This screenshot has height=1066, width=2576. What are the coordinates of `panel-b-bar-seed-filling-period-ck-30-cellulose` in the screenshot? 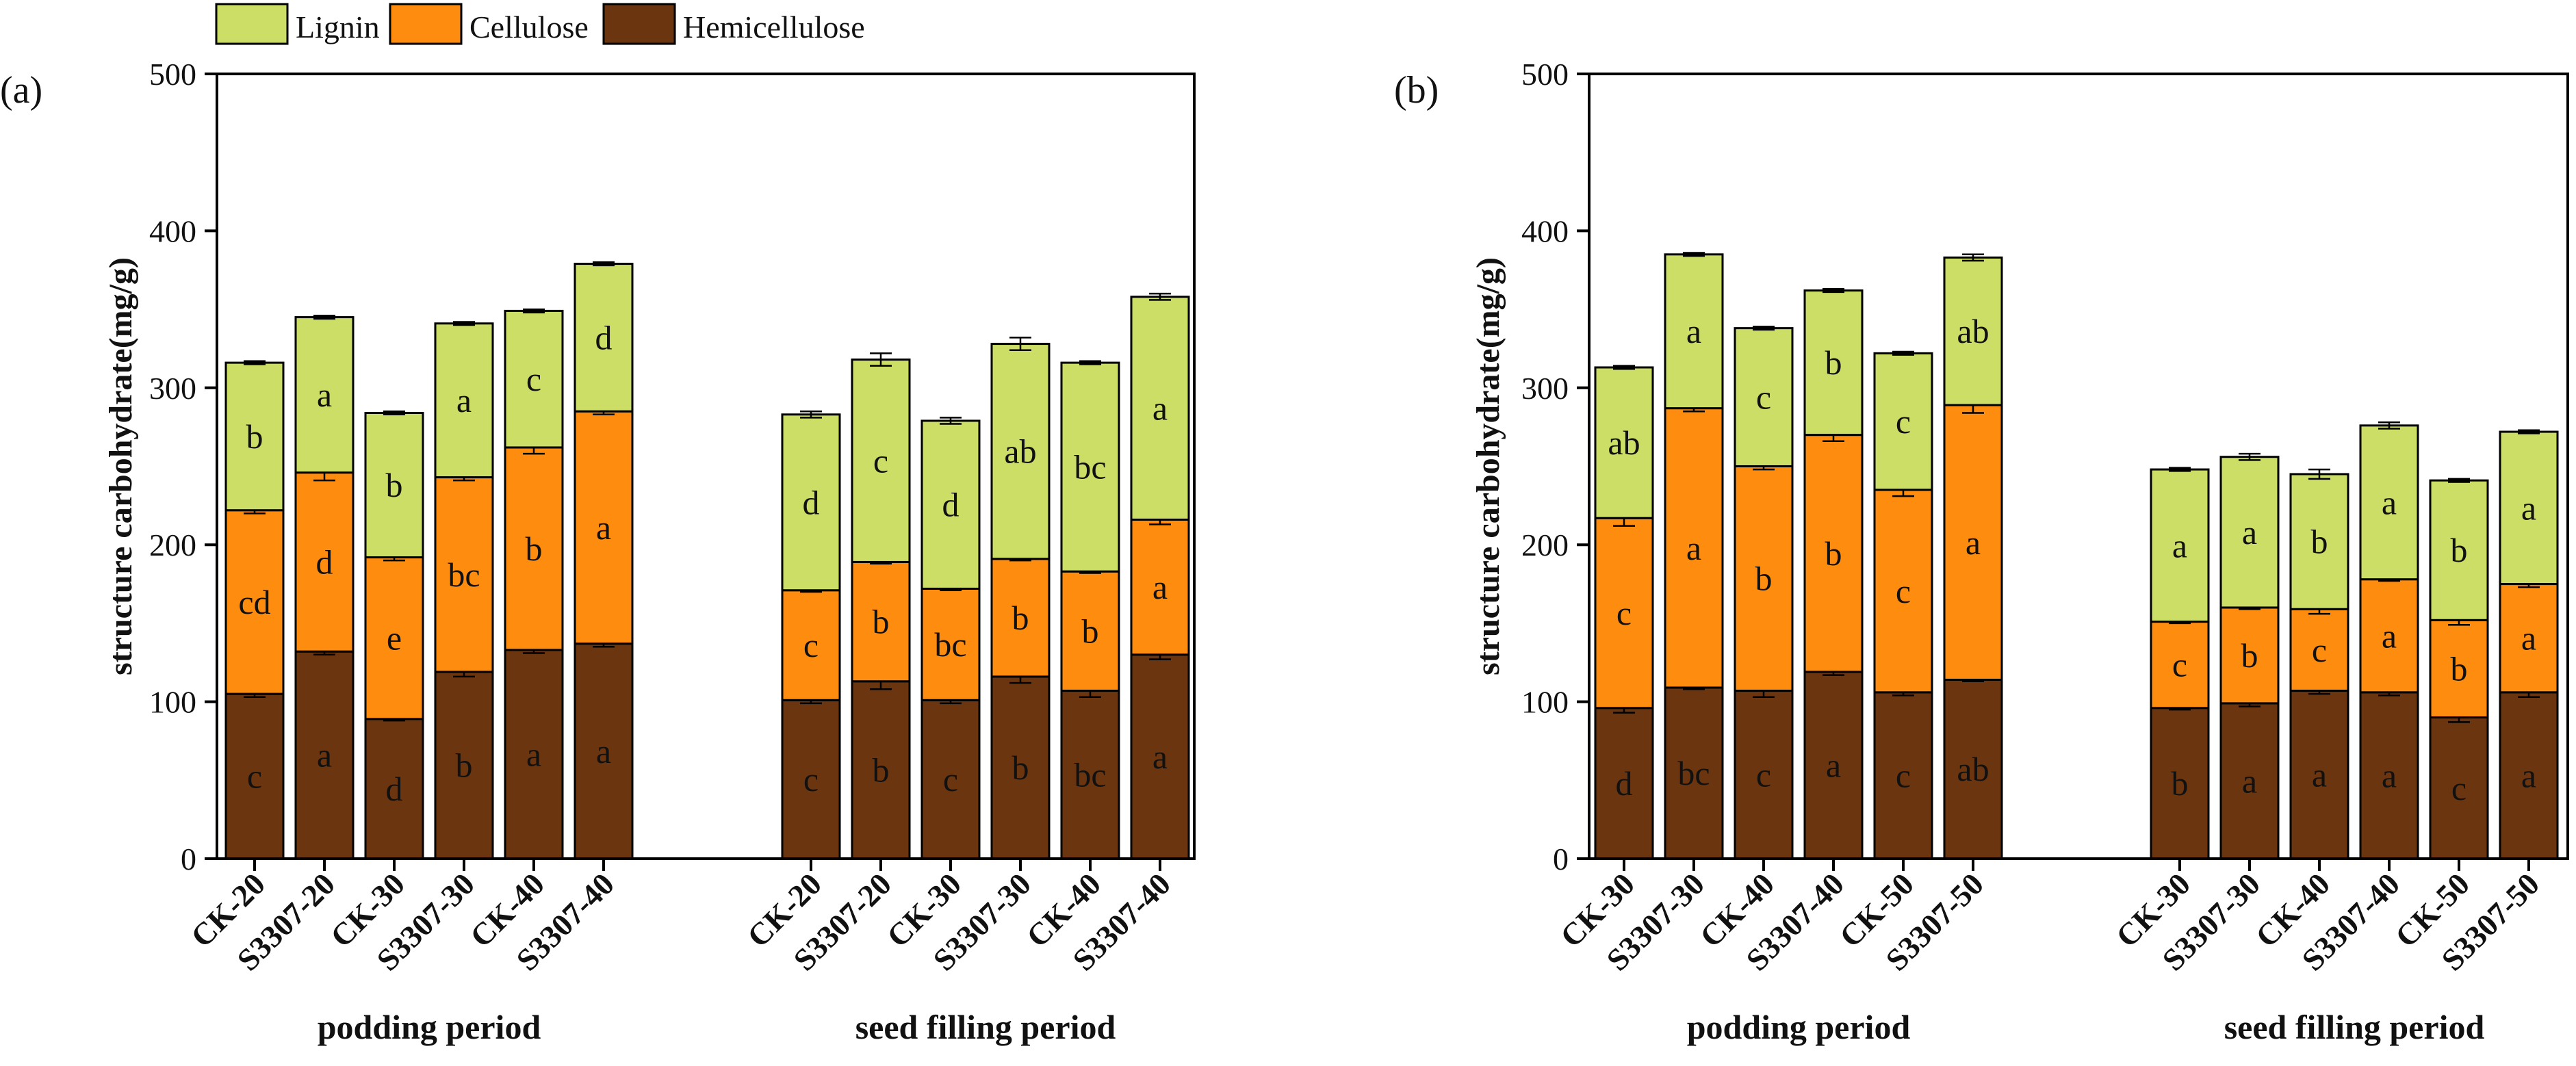 It's located at (2180, 665).